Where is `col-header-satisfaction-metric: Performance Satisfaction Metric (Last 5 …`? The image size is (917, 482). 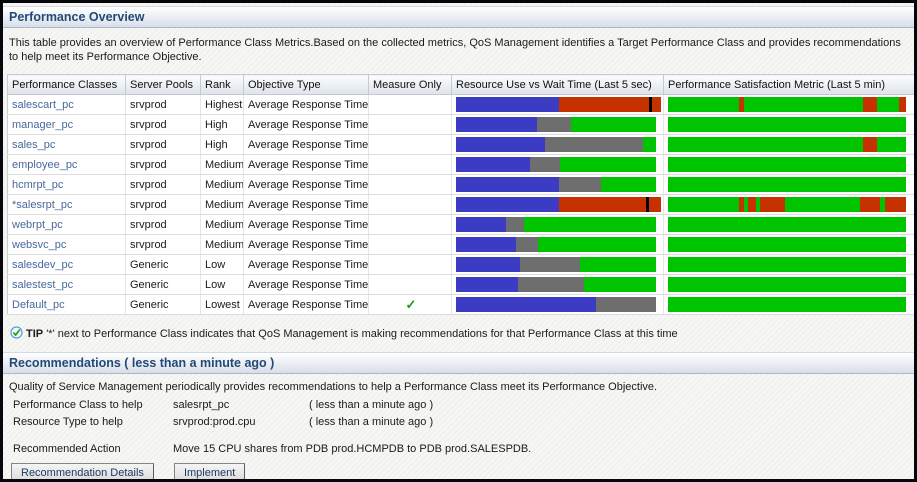
col-header-satisfaction-metric: Performance Satisfaction Metric (Last 5 … is located at coordinates (788, 84).